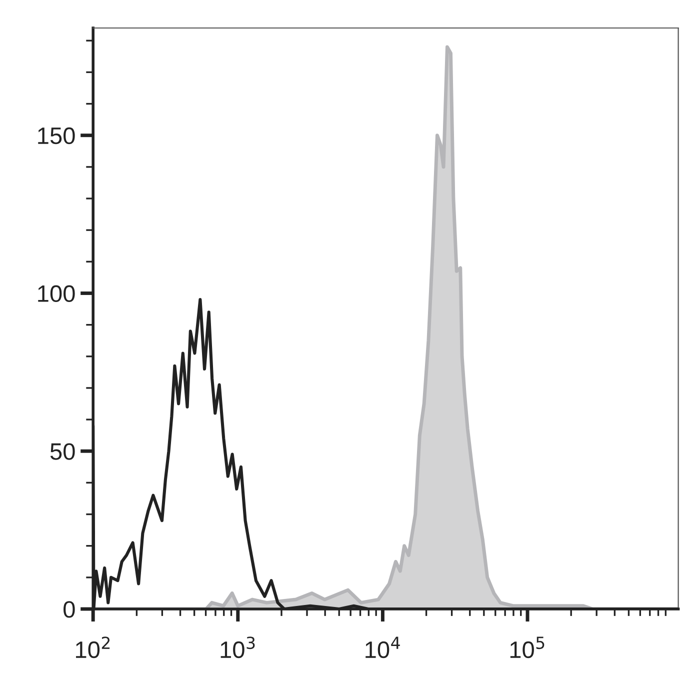 The width and height of the screenshot is (700, 700). What do you see at coordinates (69, 609) in the screenshot?
I see `y-tick-label: 0` at bounding box center [69, 609].